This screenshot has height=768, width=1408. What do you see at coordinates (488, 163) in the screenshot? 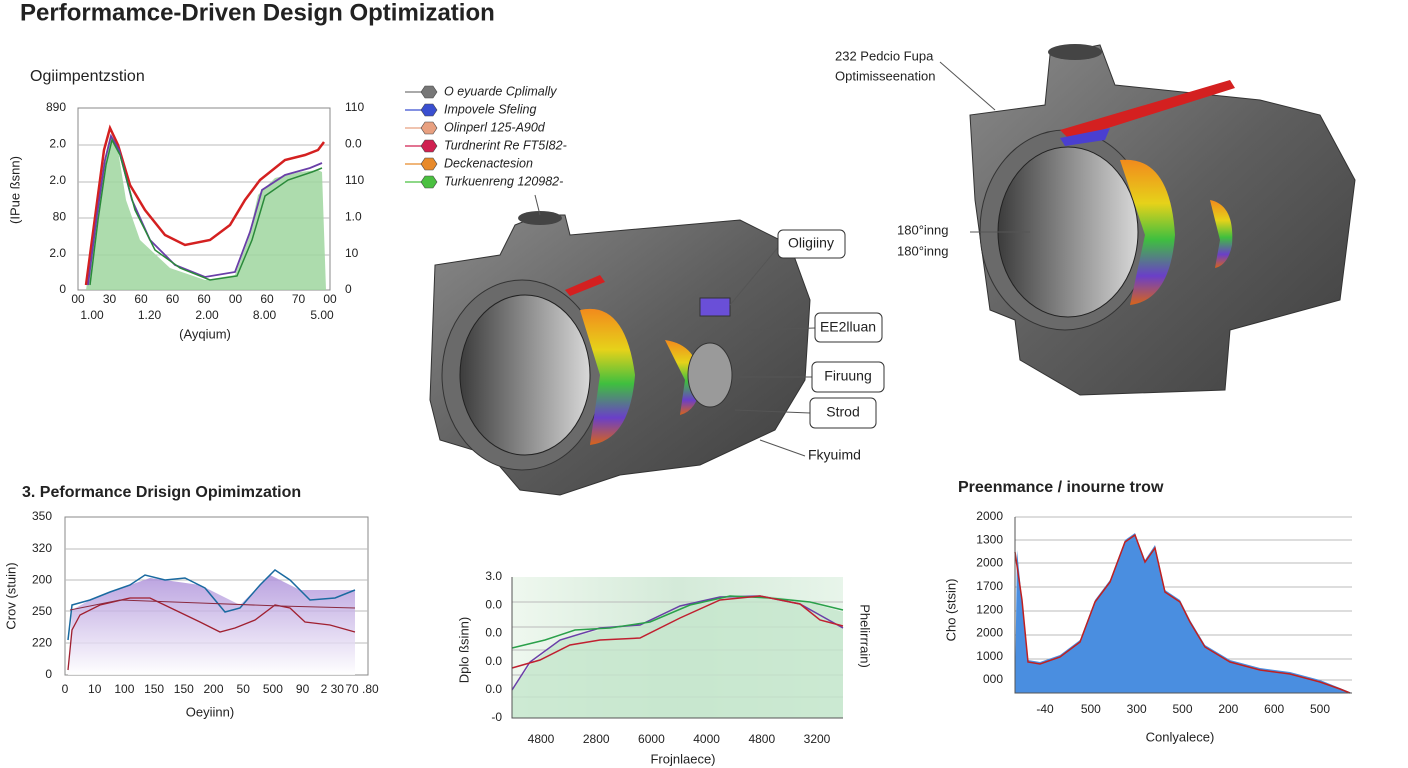
I see `legend-label: Deckenactesion` at bounding box center [488, 163].